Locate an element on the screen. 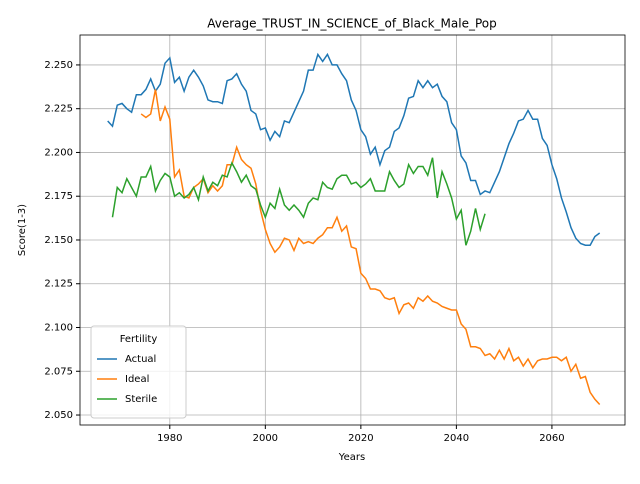 Image resolution: width=640 pixels, height=484 pixels. x-tick-label: 2040 is located at coordinates (456, 438).